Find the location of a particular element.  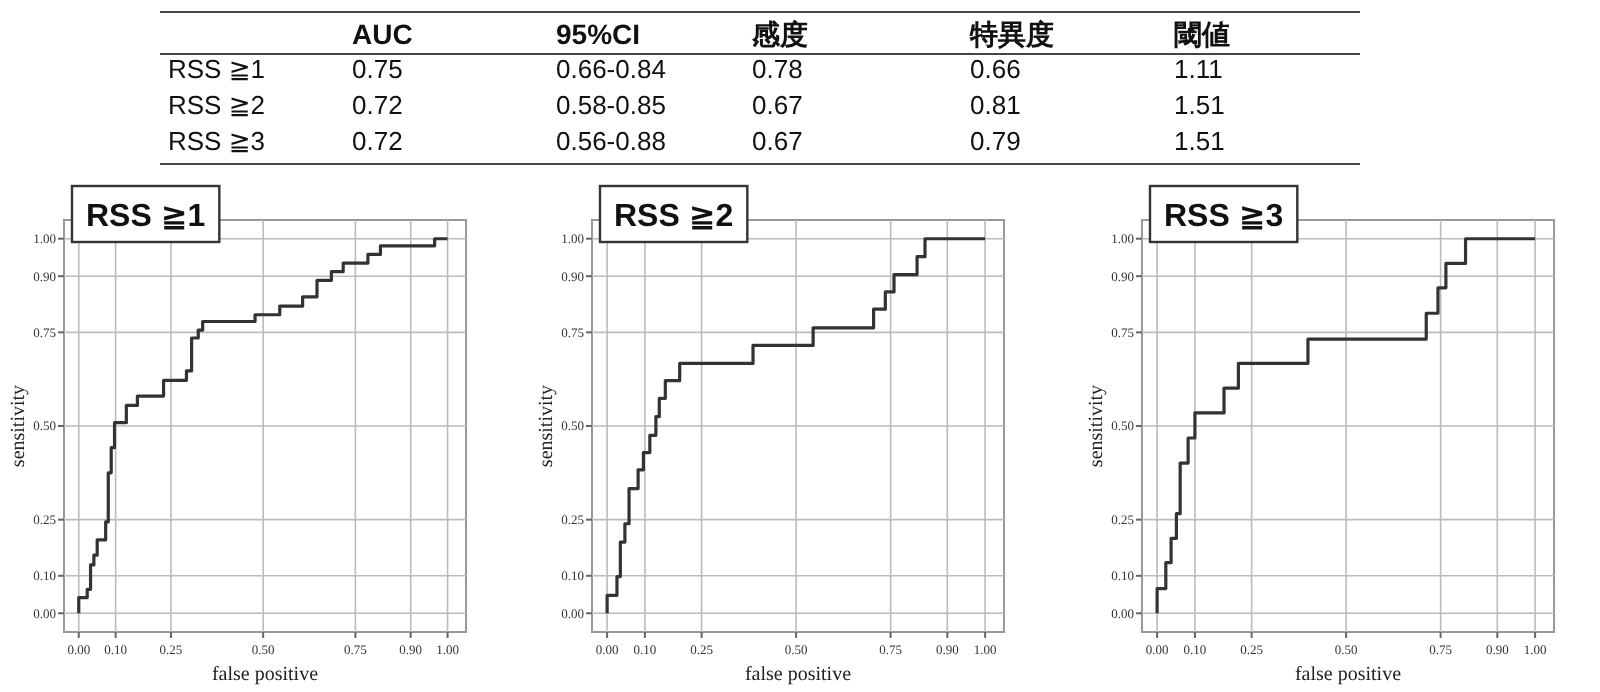

text: 1.11 is located at coordinates (1198, 69).